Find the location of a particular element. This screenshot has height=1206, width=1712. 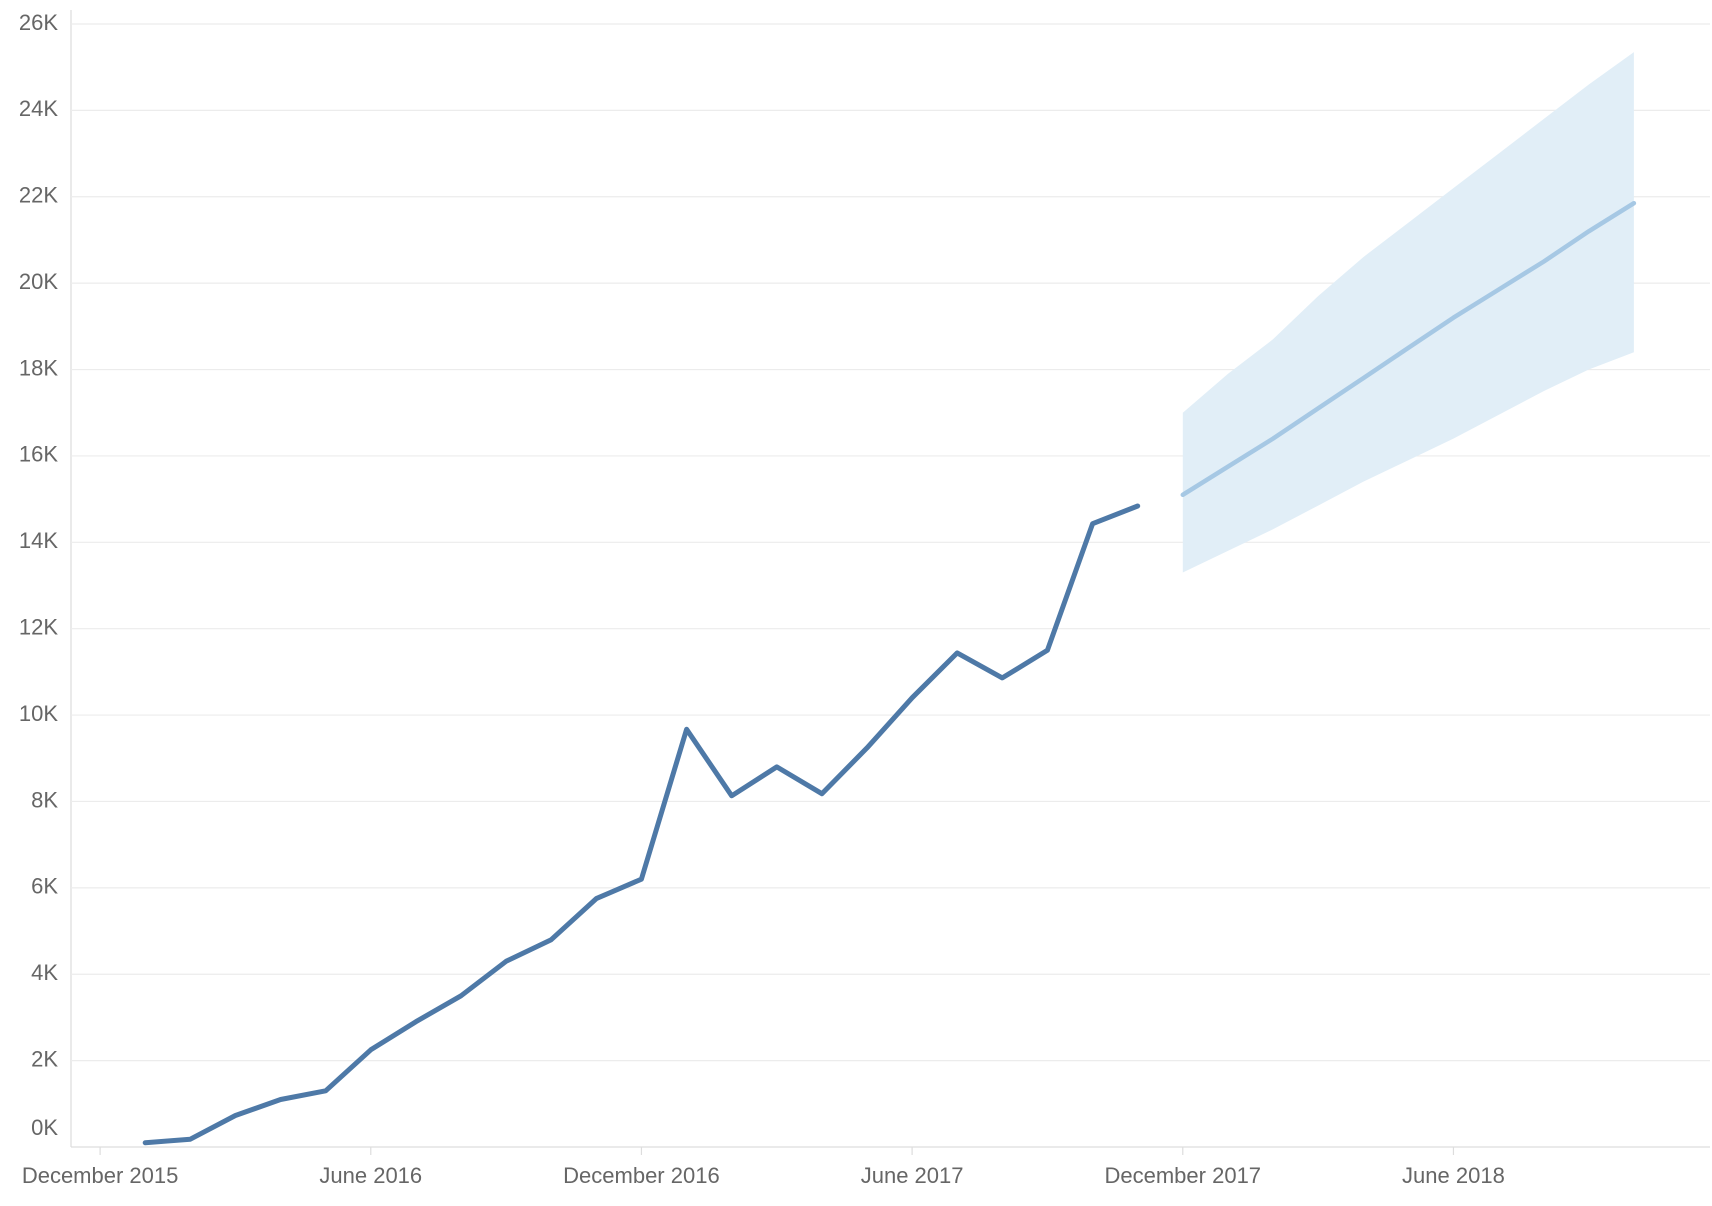

forecast-band is located at coordinates (1408, 312).